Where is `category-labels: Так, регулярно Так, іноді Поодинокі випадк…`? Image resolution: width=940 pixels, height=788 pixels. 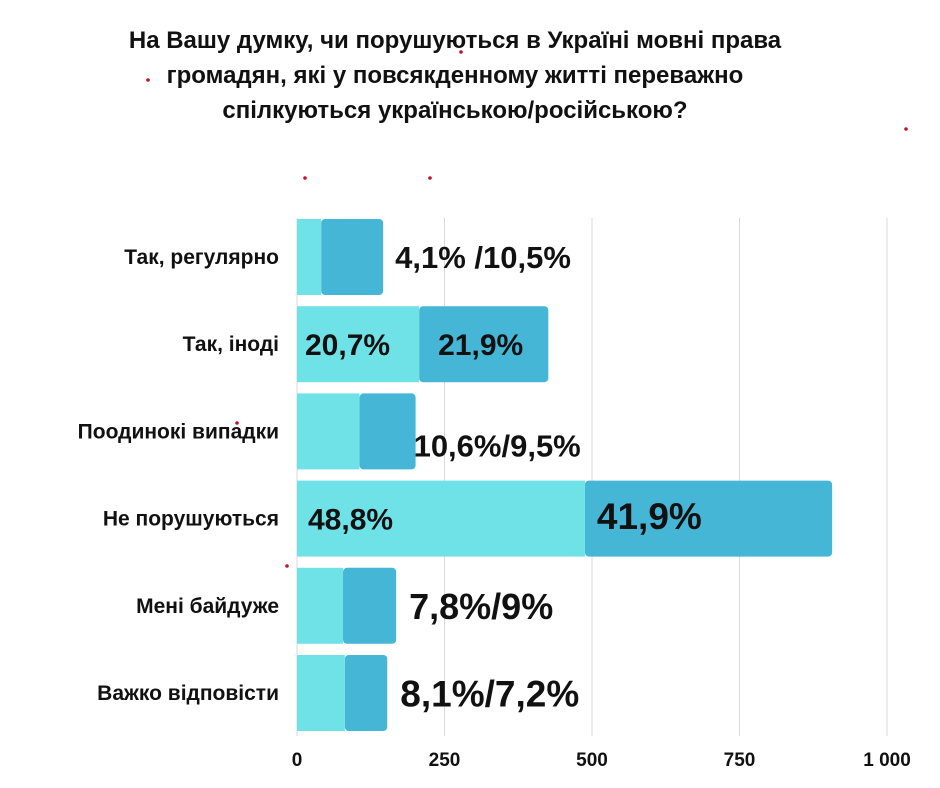
category-labels: Так, регулярно Так, іноді Поодинокі випадк… is located at coordinates (178, 475).